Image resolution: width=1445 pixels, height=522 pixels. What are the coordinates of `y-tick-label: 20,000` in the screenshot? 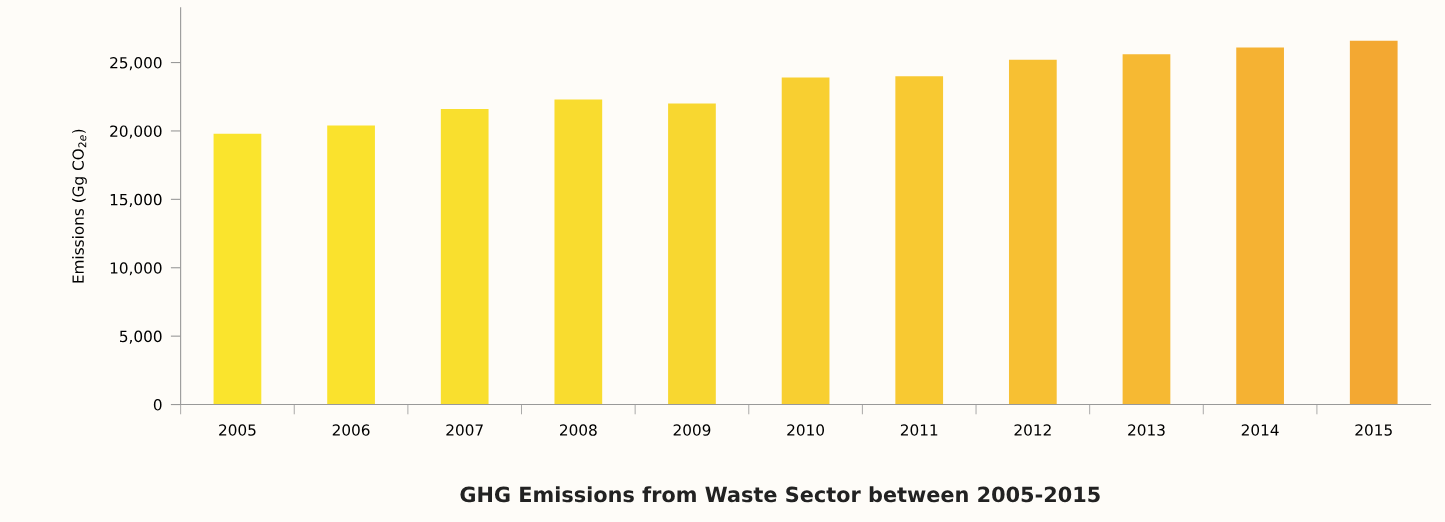 It's located at (136, 132).